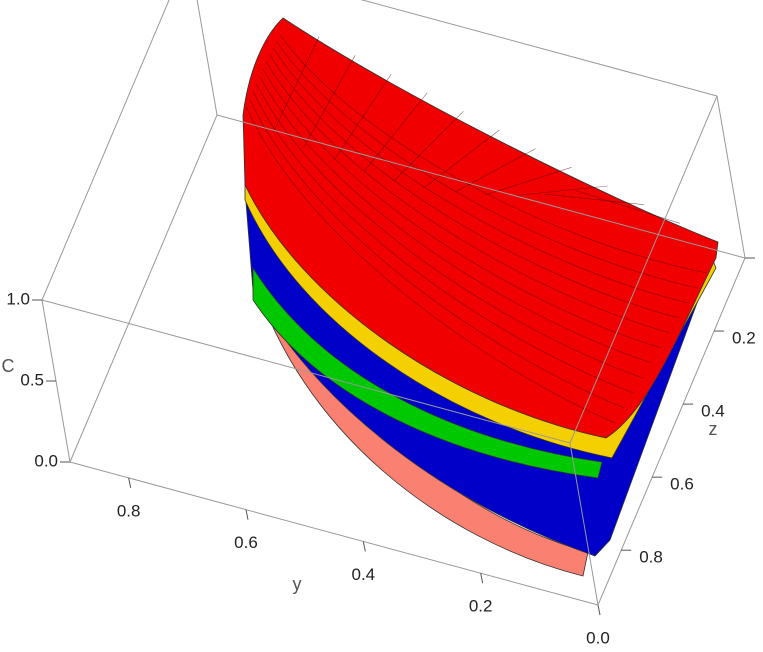  I want to click on axis-label-c: C, so click(8, 366).